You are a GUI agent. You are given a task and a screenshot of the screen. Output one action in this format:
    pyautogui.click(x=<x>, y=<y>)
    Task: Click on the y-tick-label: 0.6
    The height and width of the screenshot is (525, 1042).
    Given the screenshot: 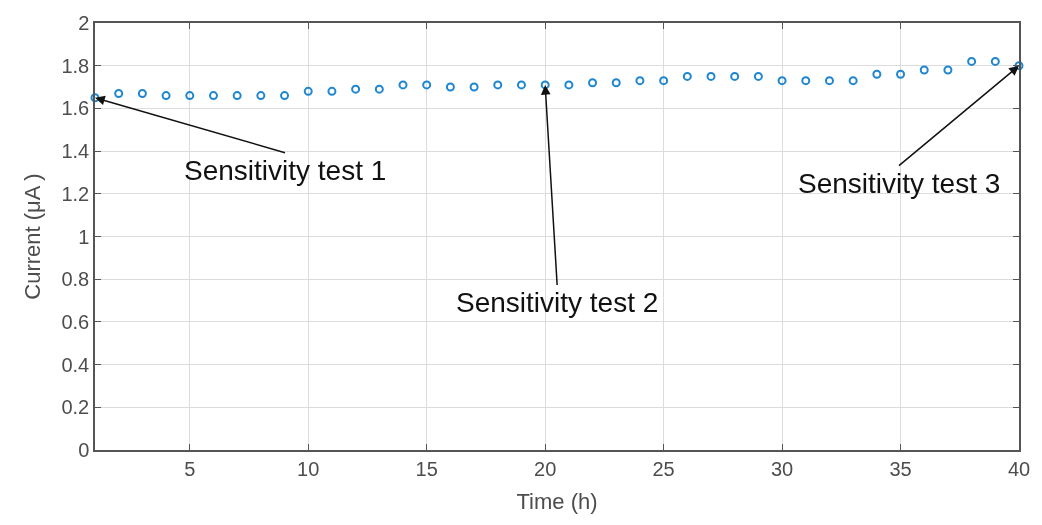 What is the action you would take?
    pyautogui.click(x=75, y=321)
    